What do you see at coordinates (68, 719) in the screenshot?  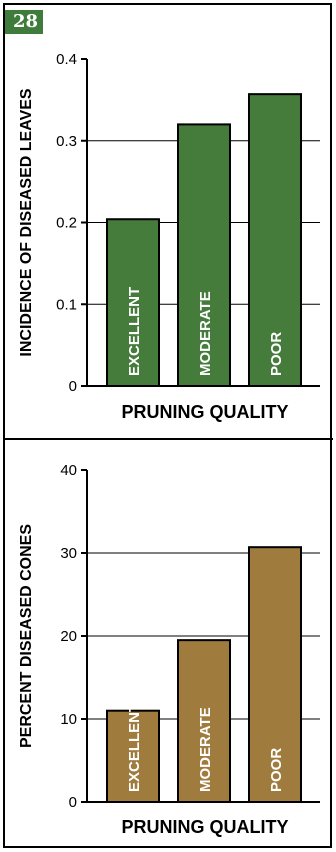 I see `y-tick-label: 10` at bounding box center [68, 719].